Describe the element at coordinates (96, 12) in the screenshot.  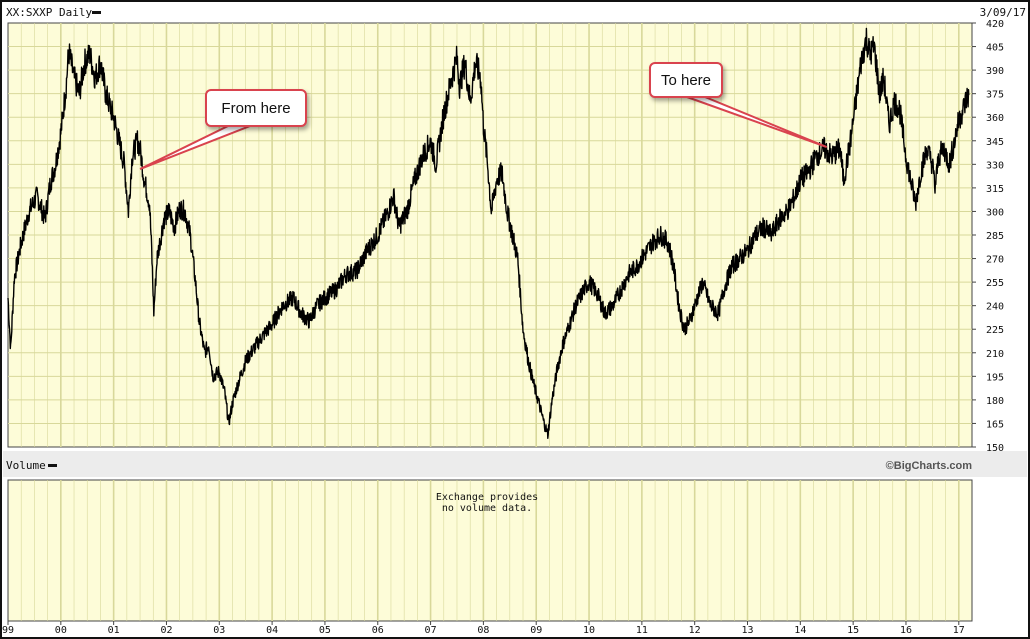
I see `title-legend-swatch` at that location.